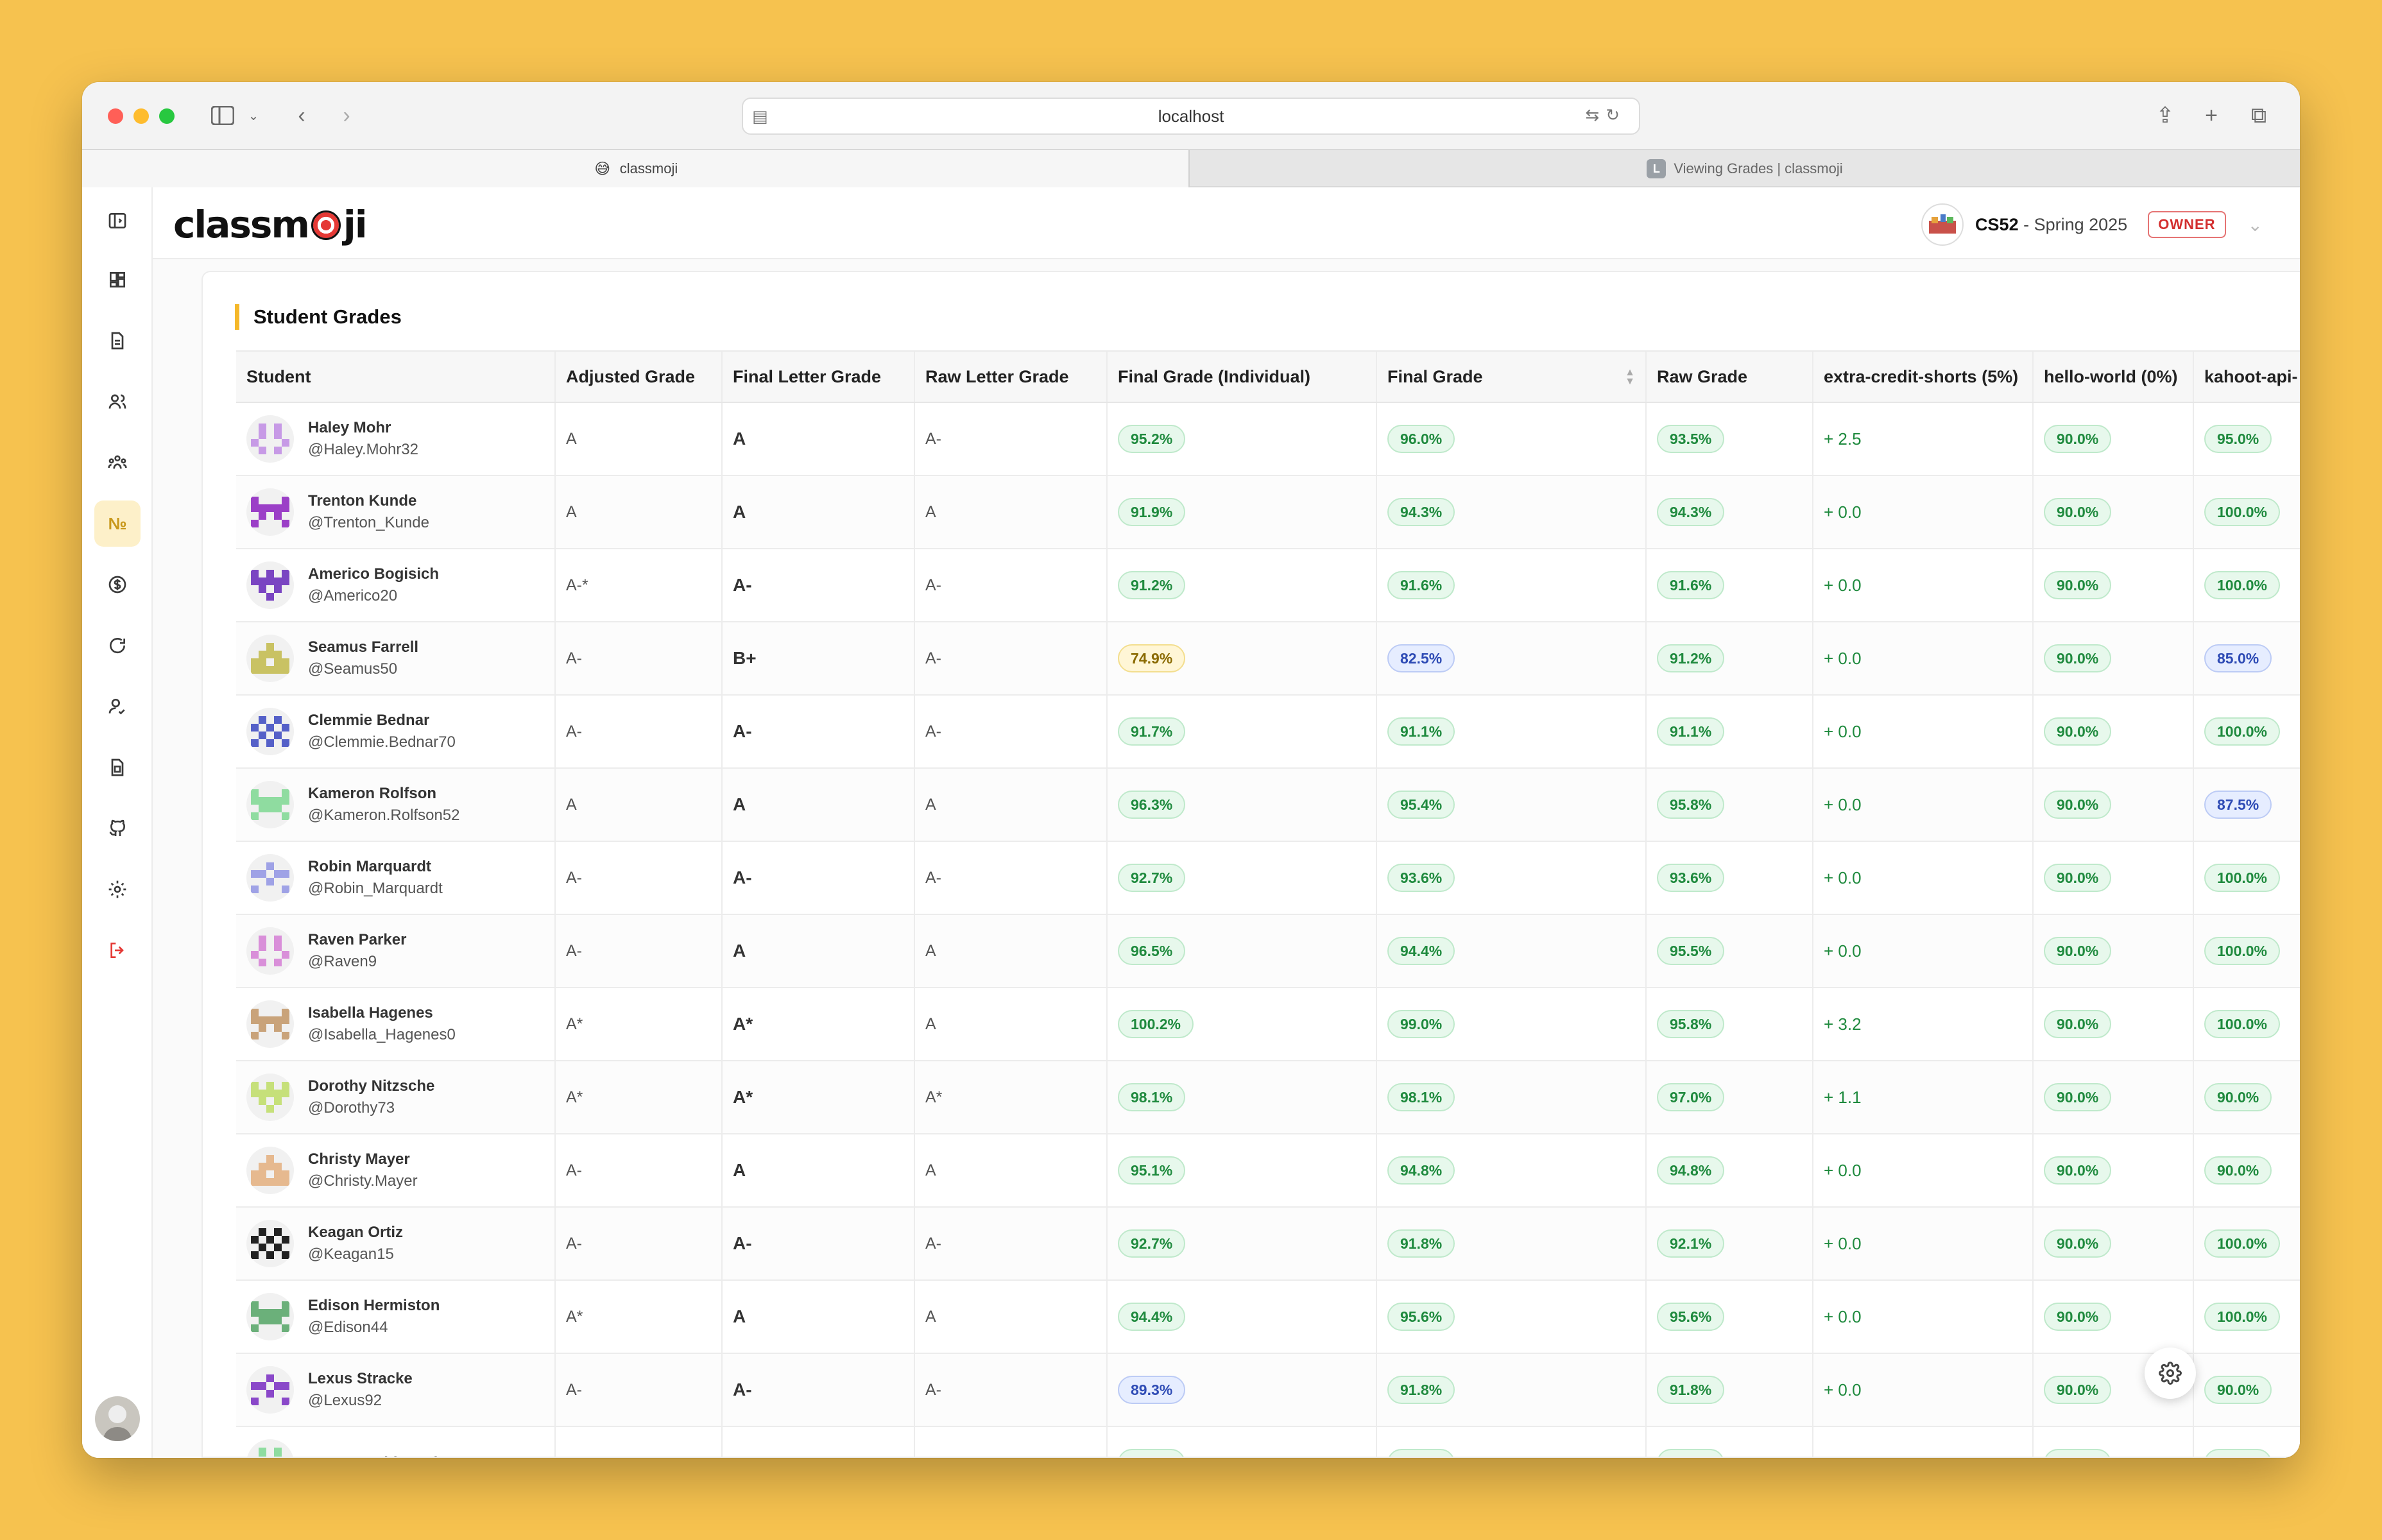  I want to click on column-header-sortable: Final Grade ▲ ▼, so click(1512, 377).